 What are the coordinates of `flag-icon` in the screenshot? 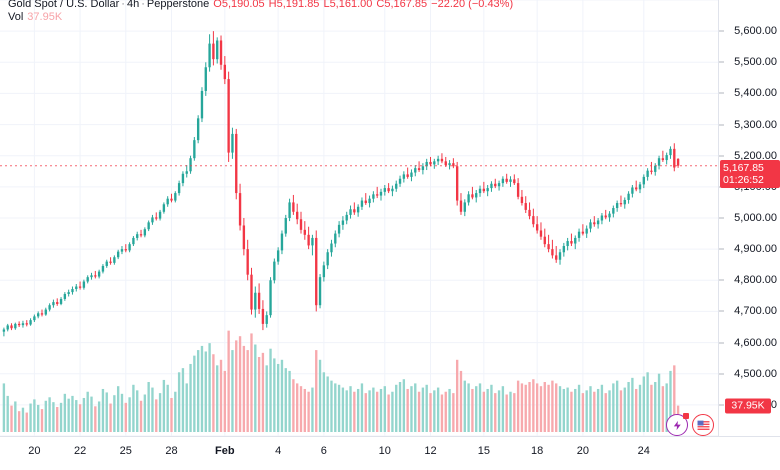 It's located at (703, 425).